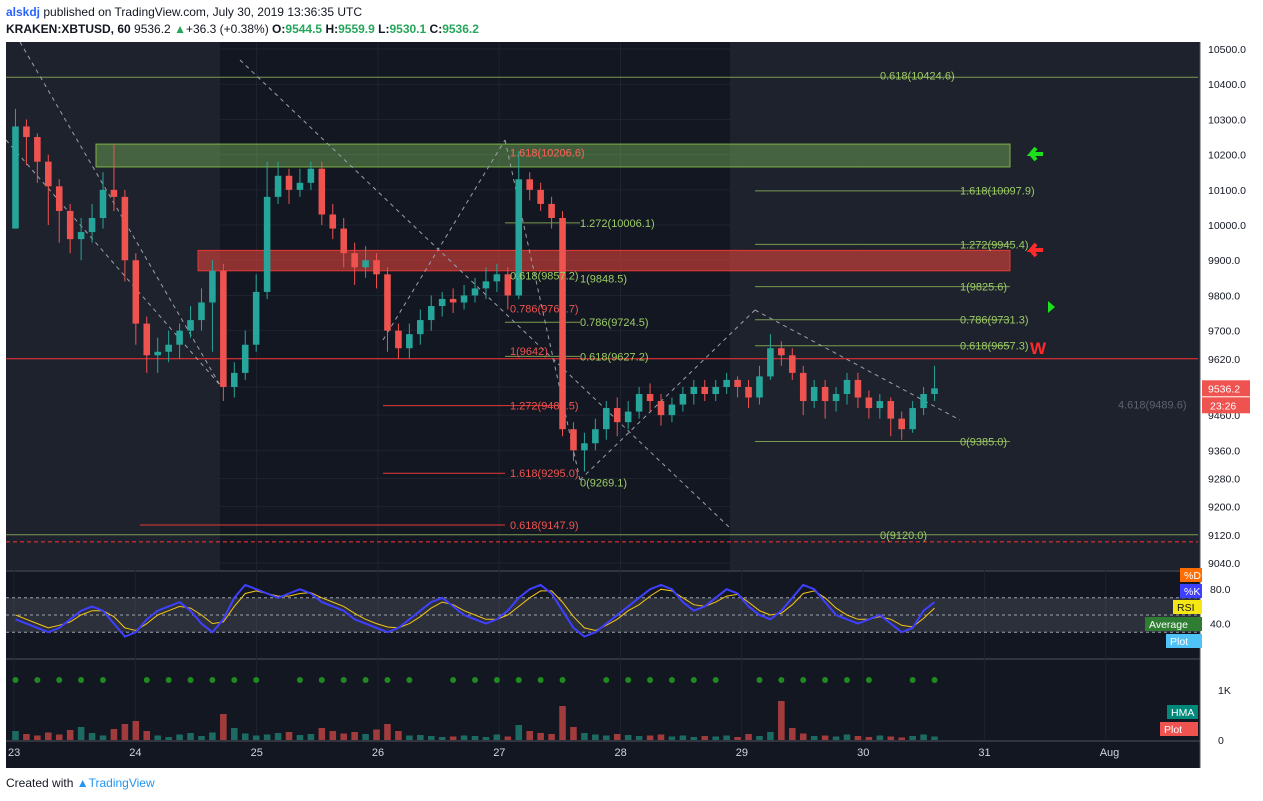 The image size is (1263, 801). What do you see at coordinates (603, 483) in the screenshot?
I see `fib-level-label: 0(9269.1)` at bounding box center [603, 483].